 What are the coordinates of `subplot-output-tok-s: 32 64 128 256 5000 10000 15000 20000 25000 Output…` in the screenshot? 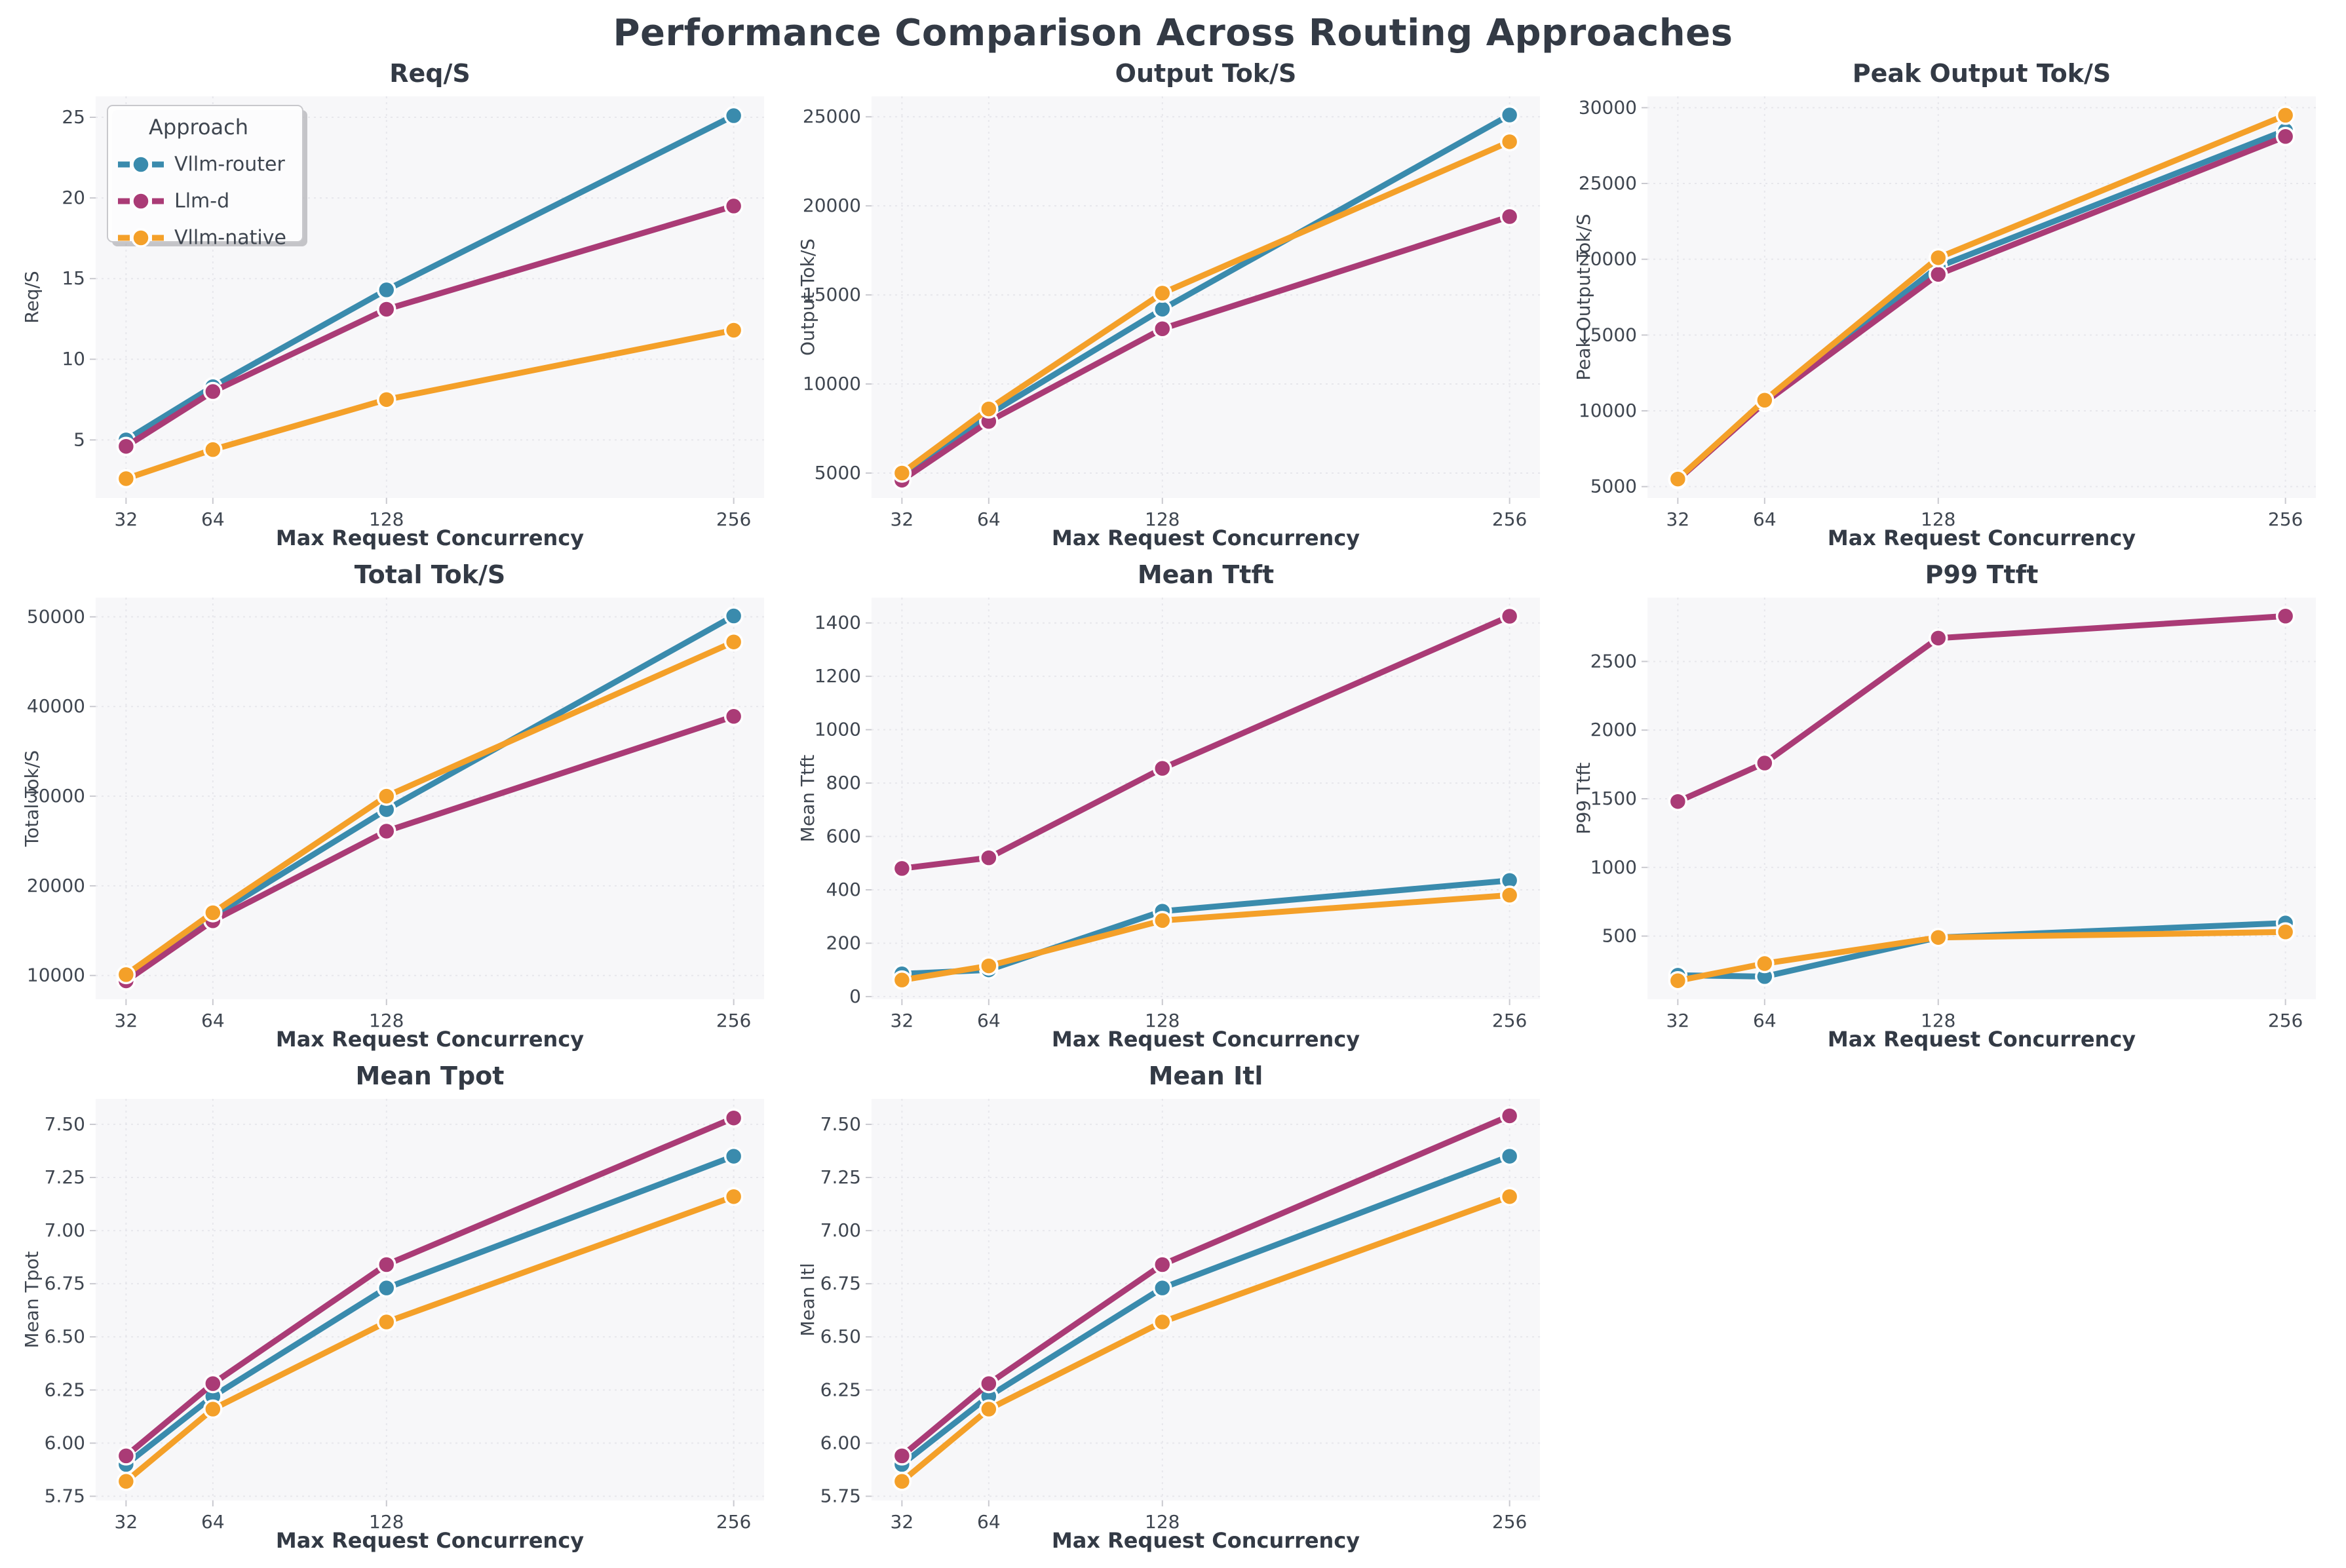 It's located at (1172, 308).